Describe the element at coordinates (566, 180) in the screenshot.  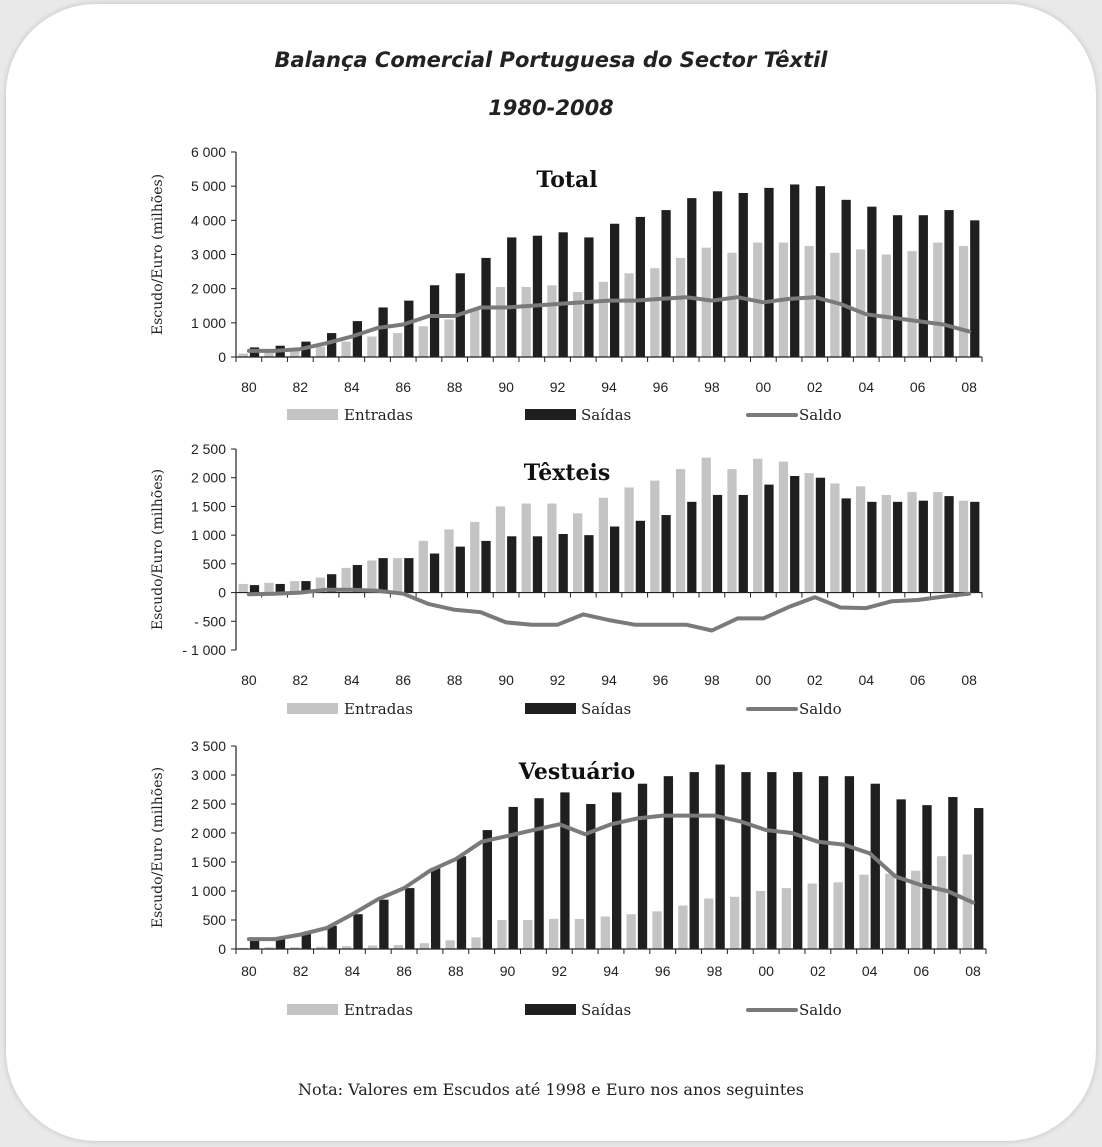
I see `panel-title: Total` at that location.